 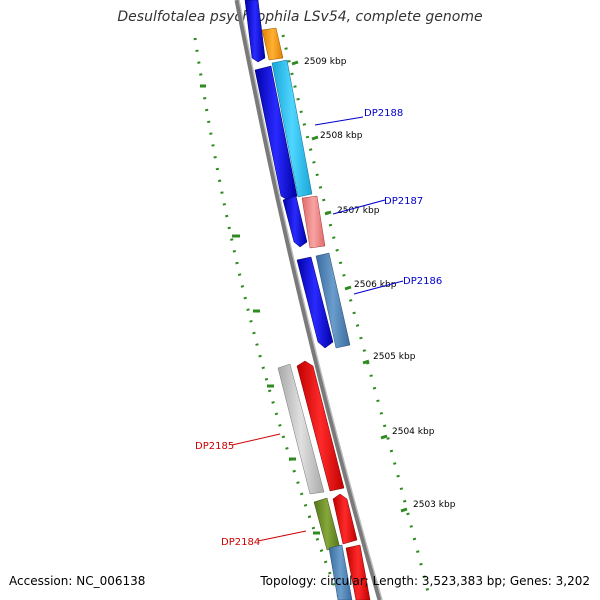 What do you see at coordinates (422, 281) in the screenshot?
I see `gene-label-dp2186: DP2186` at bounding box center [422, 281].